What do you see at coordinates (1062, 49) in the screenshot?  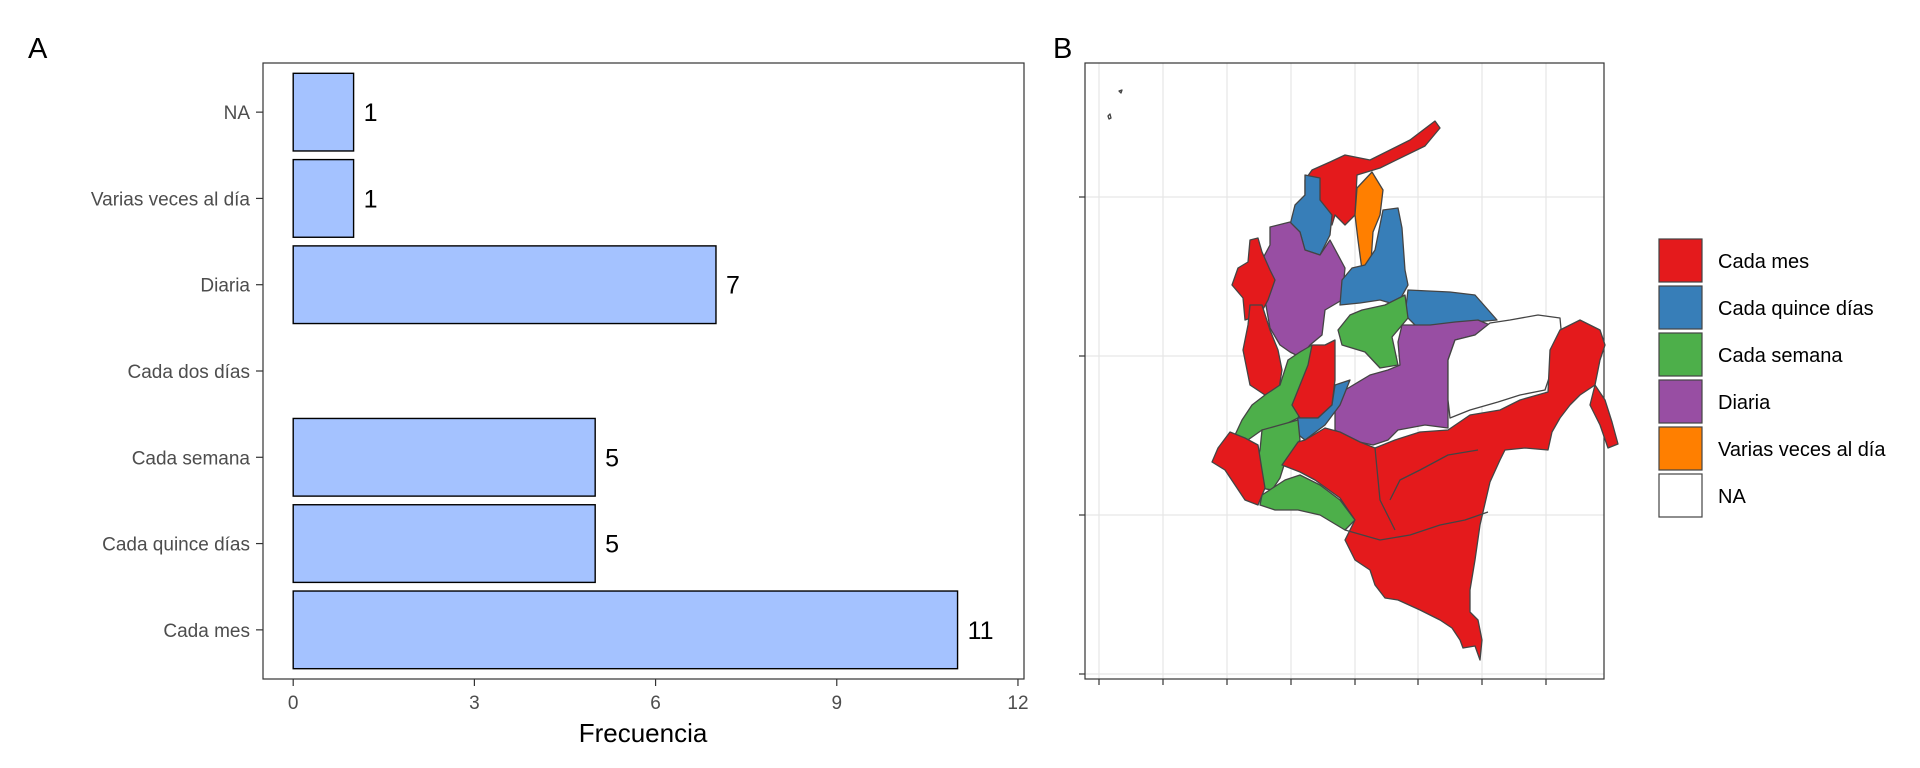 I see `panel-b-tag: B` at bounding box center [1062, 49].